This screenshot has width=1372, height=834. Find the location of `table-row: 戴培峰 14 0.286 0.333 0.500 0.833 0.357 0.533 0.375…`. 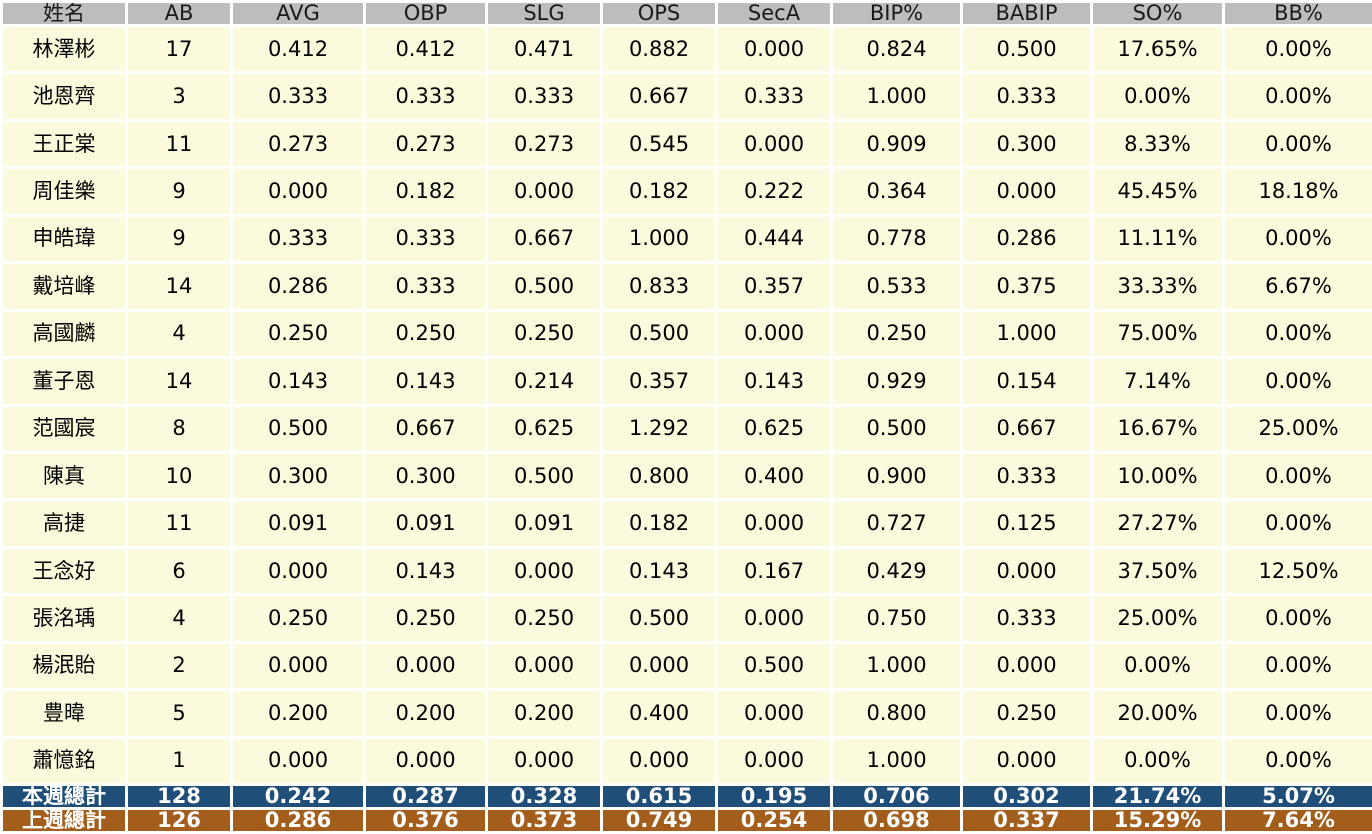

table-row: 戴培峰 14 0.286 0.333 0.500 0.833 0.357 0.533 0.375… is located at coordinates (686, 286).